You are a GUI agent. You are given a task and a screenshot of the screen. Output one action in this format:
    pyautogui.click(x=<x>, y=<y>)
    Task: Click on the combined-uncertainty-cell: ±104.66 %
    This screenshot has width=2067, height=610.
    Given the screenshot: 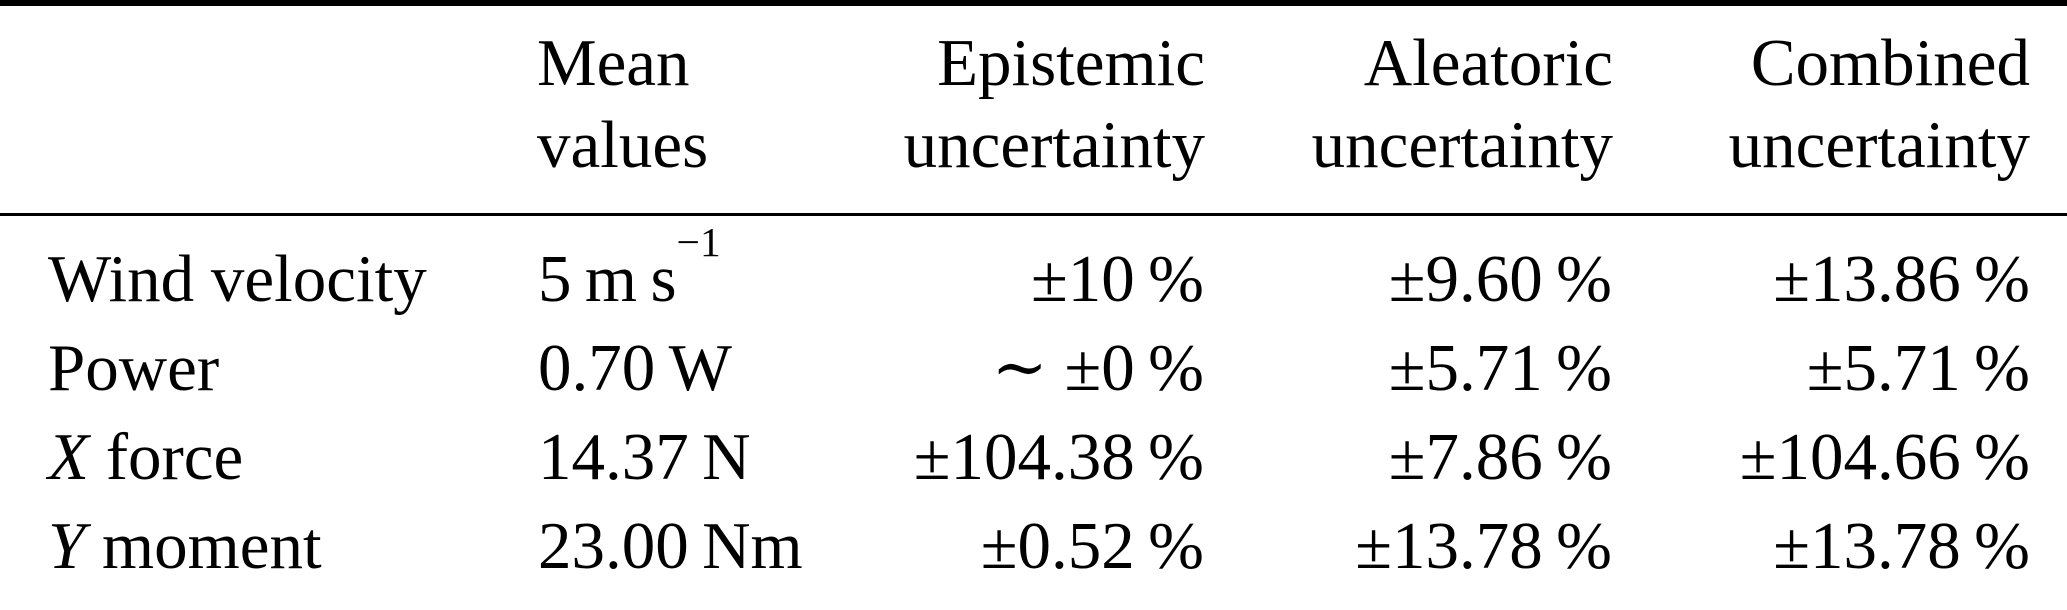 What is the action you would take?
    pyautogui.click(x=1884, y=457)
    